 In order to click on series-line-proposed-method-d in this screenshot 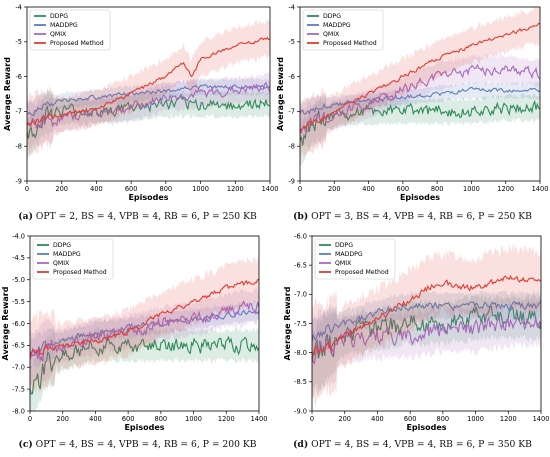, I will do `click(426, 315)`.